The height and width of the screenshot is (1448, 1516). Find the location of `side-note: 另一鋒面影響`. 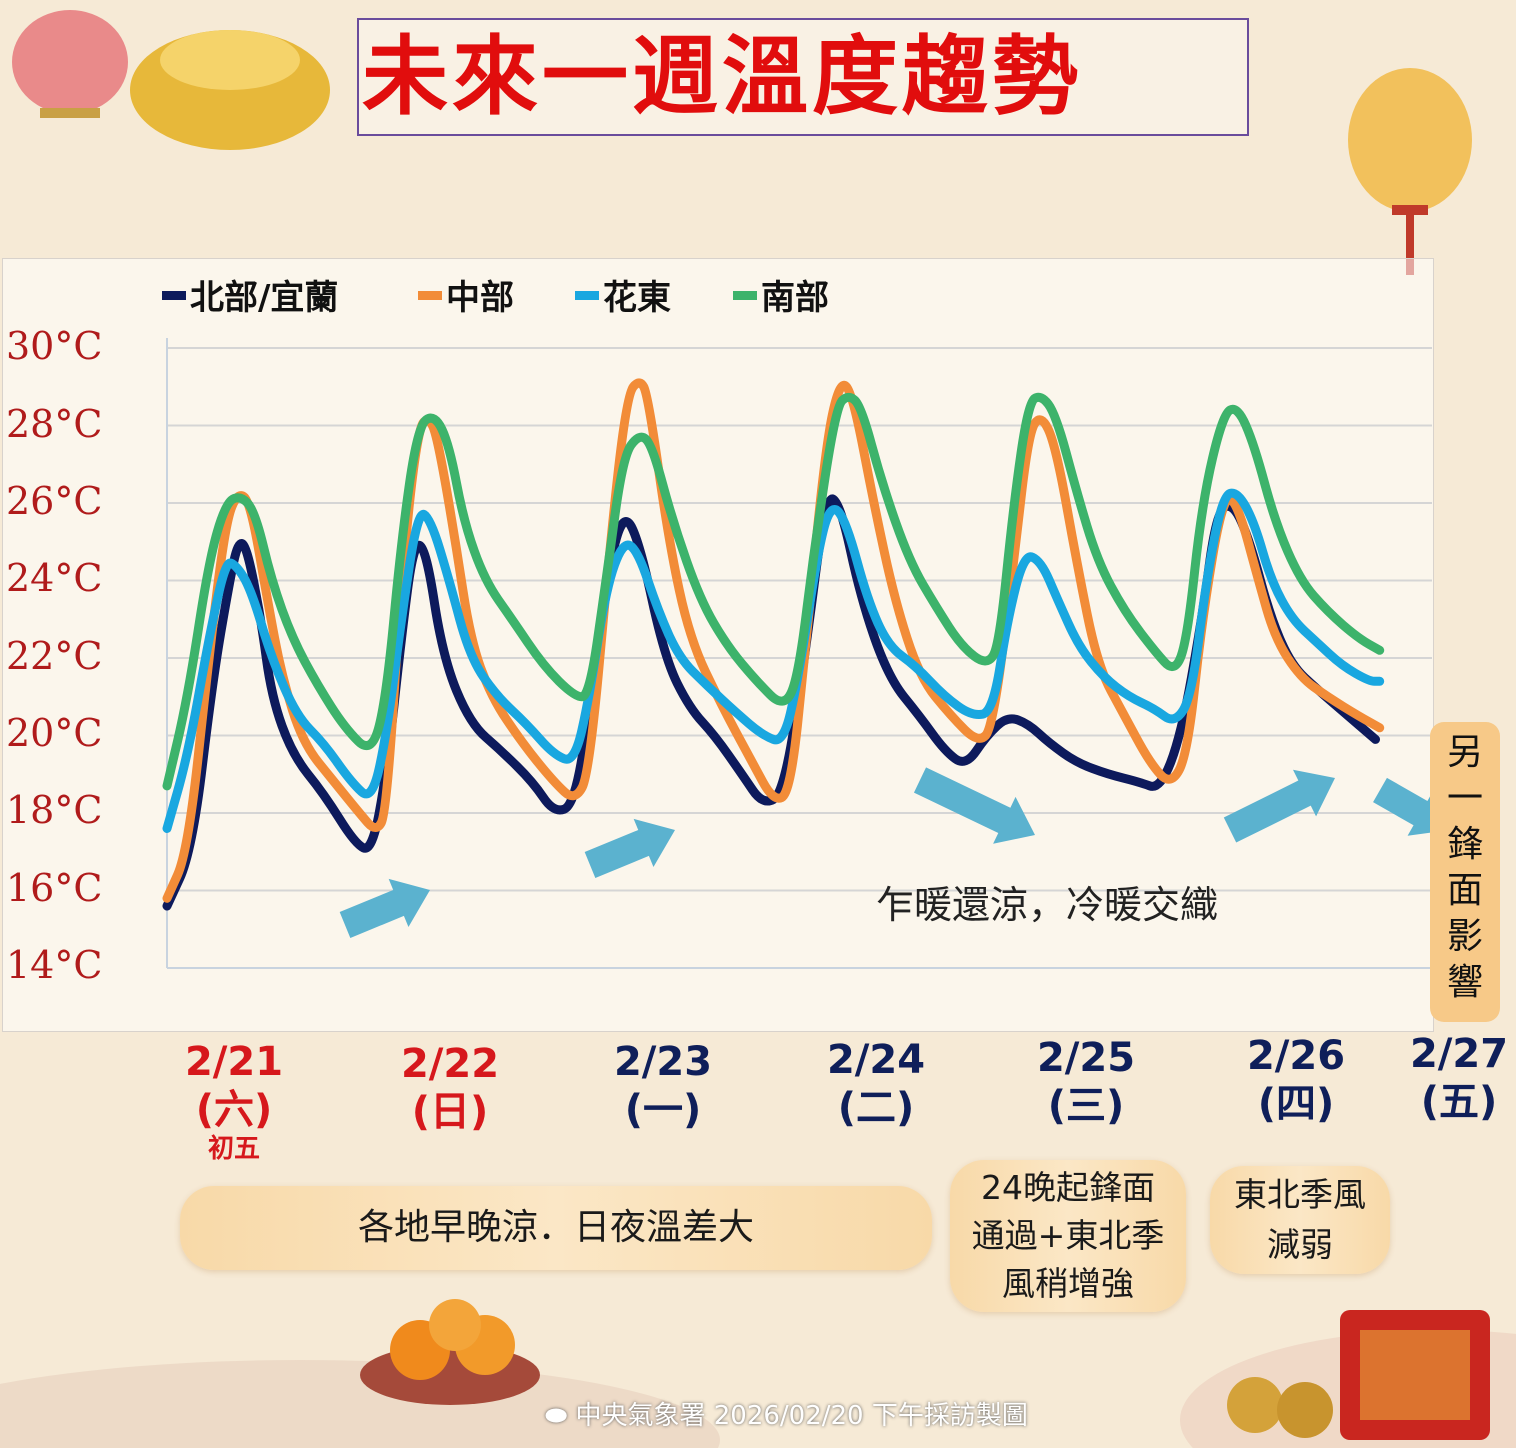

side-note: 另一鋒面影響 is located at coordinates (1464, 867).